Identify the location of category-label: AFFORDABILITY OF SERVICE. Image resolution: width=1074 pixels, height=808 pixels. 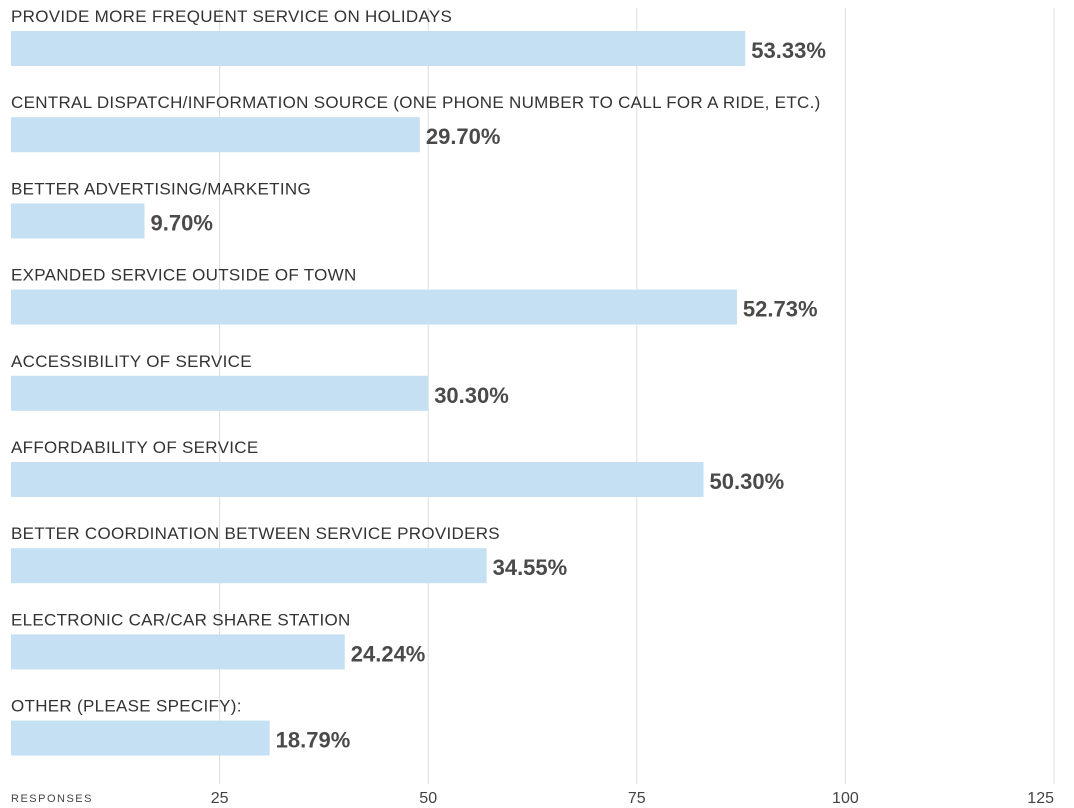
(134, 447).